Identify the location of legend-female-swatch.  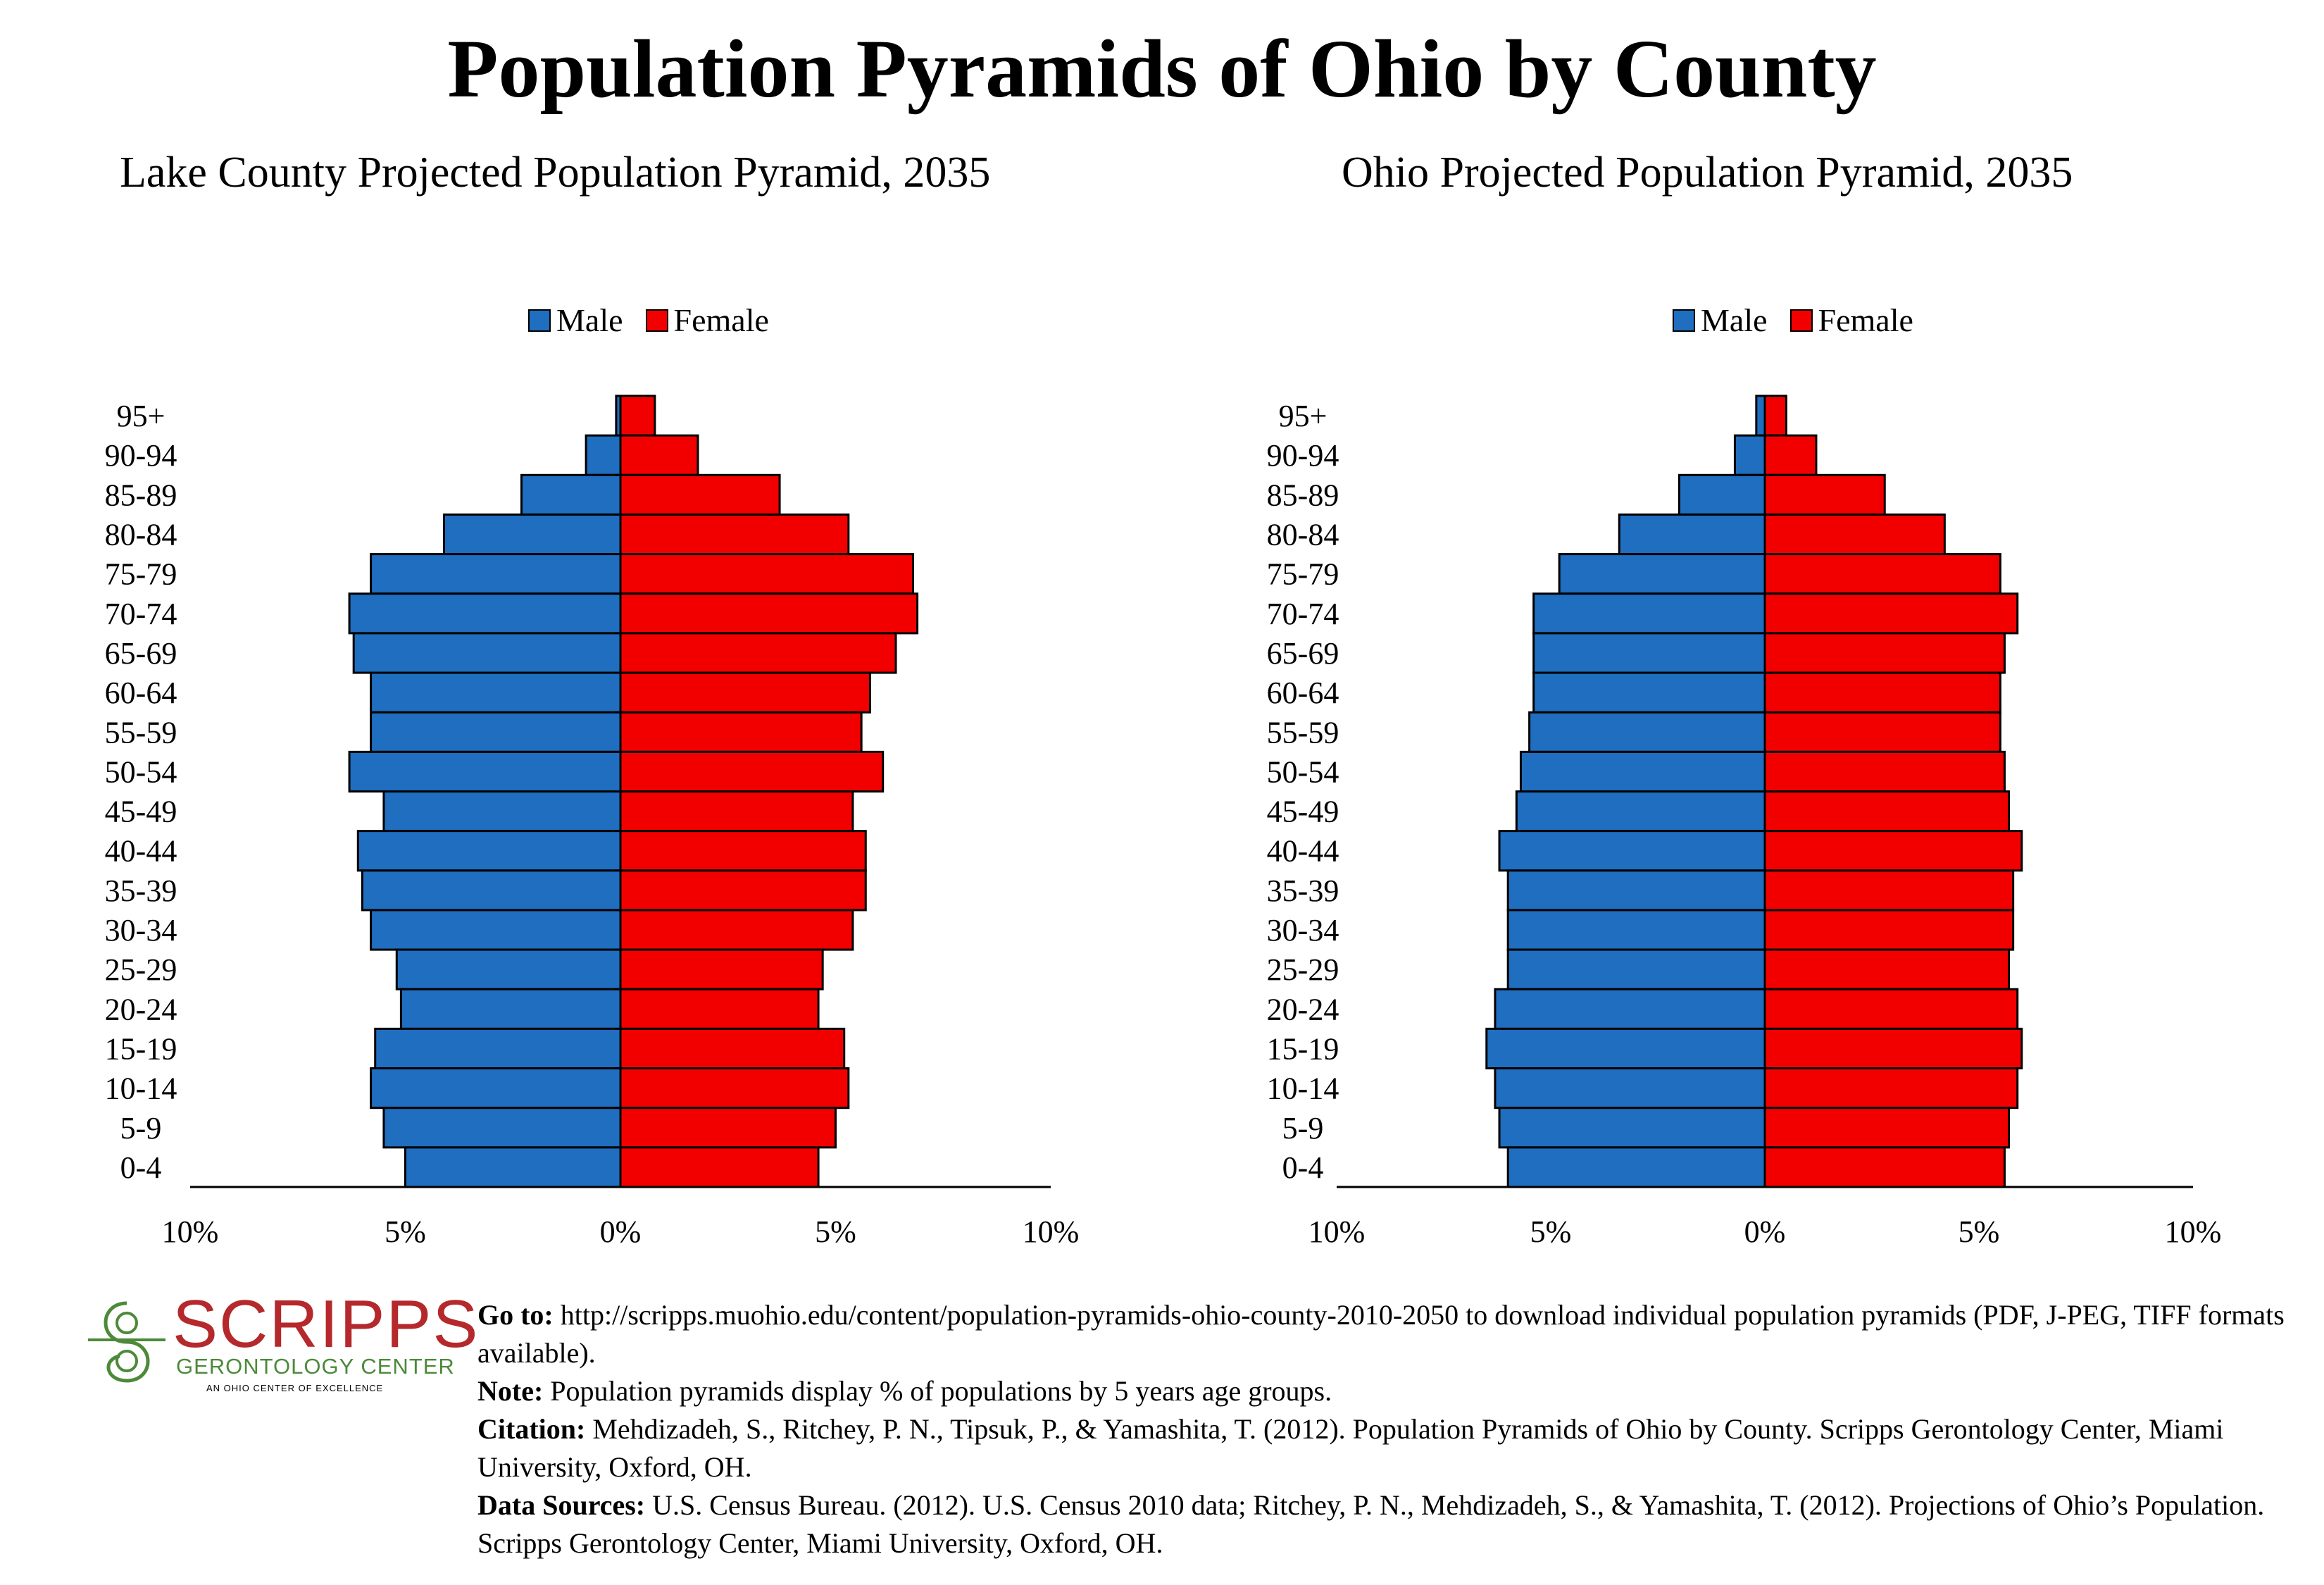
(656, 320).